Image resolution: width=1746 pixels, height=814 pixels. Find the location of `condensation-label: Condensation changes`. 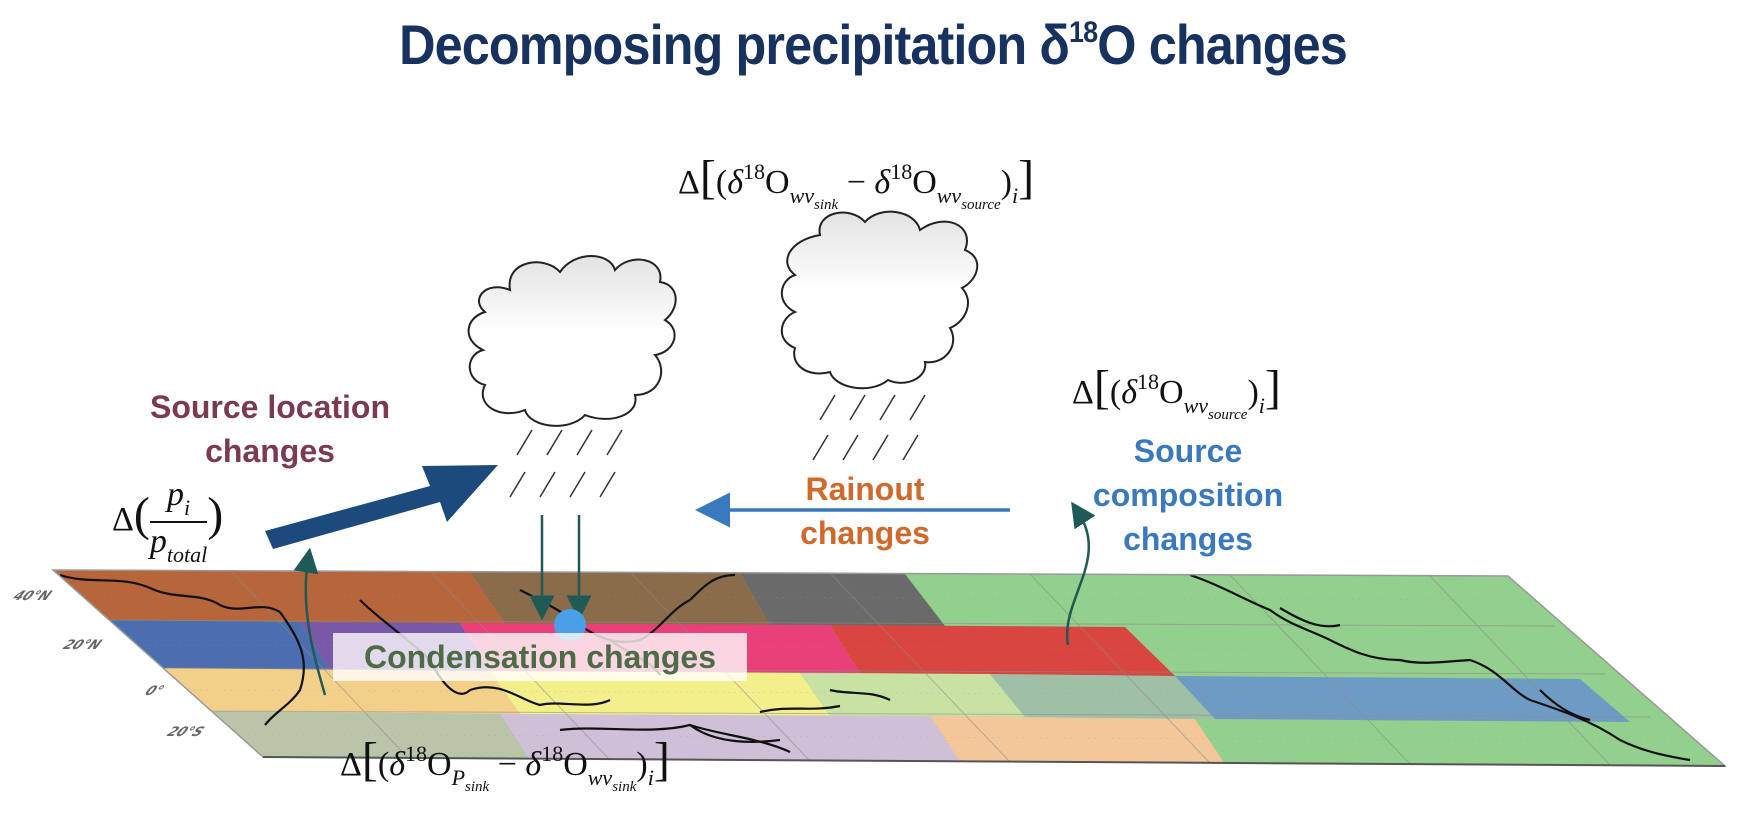

condensation-label: Condensation changes is located at coordinates (540, 657).